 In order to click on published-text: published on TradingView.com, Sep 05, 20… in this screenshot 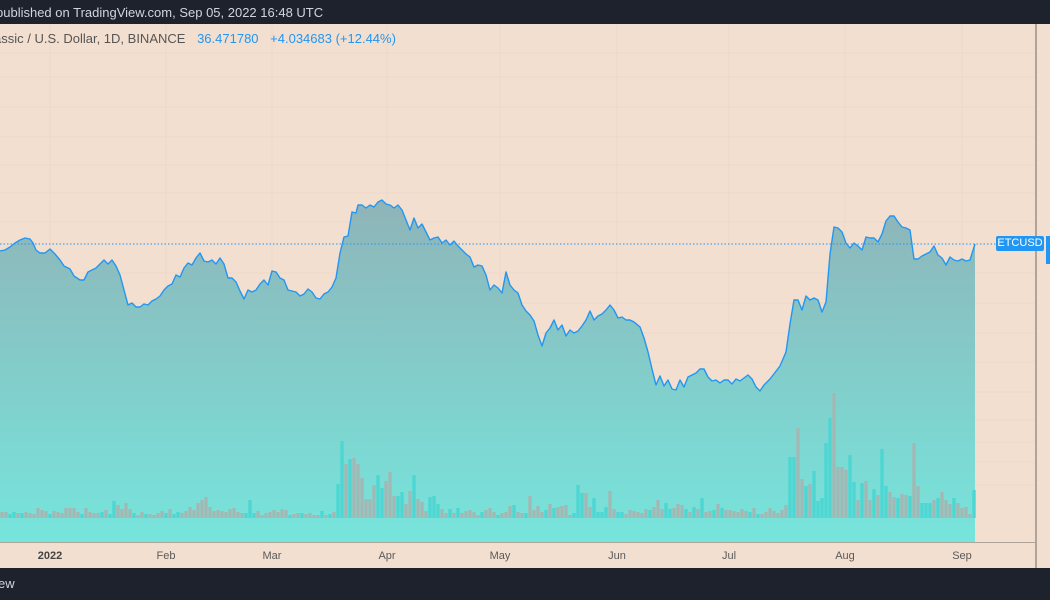, I will do `click(162, 12)`.